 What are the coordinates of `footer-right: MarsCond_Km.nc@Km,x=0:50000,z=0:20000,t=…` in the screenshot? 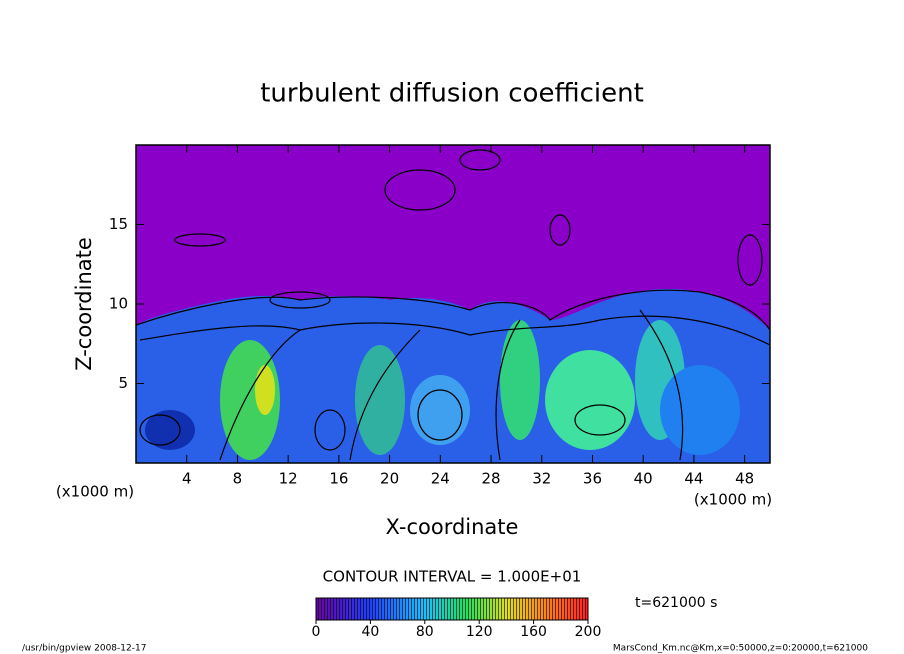 It's located at (740, 649).